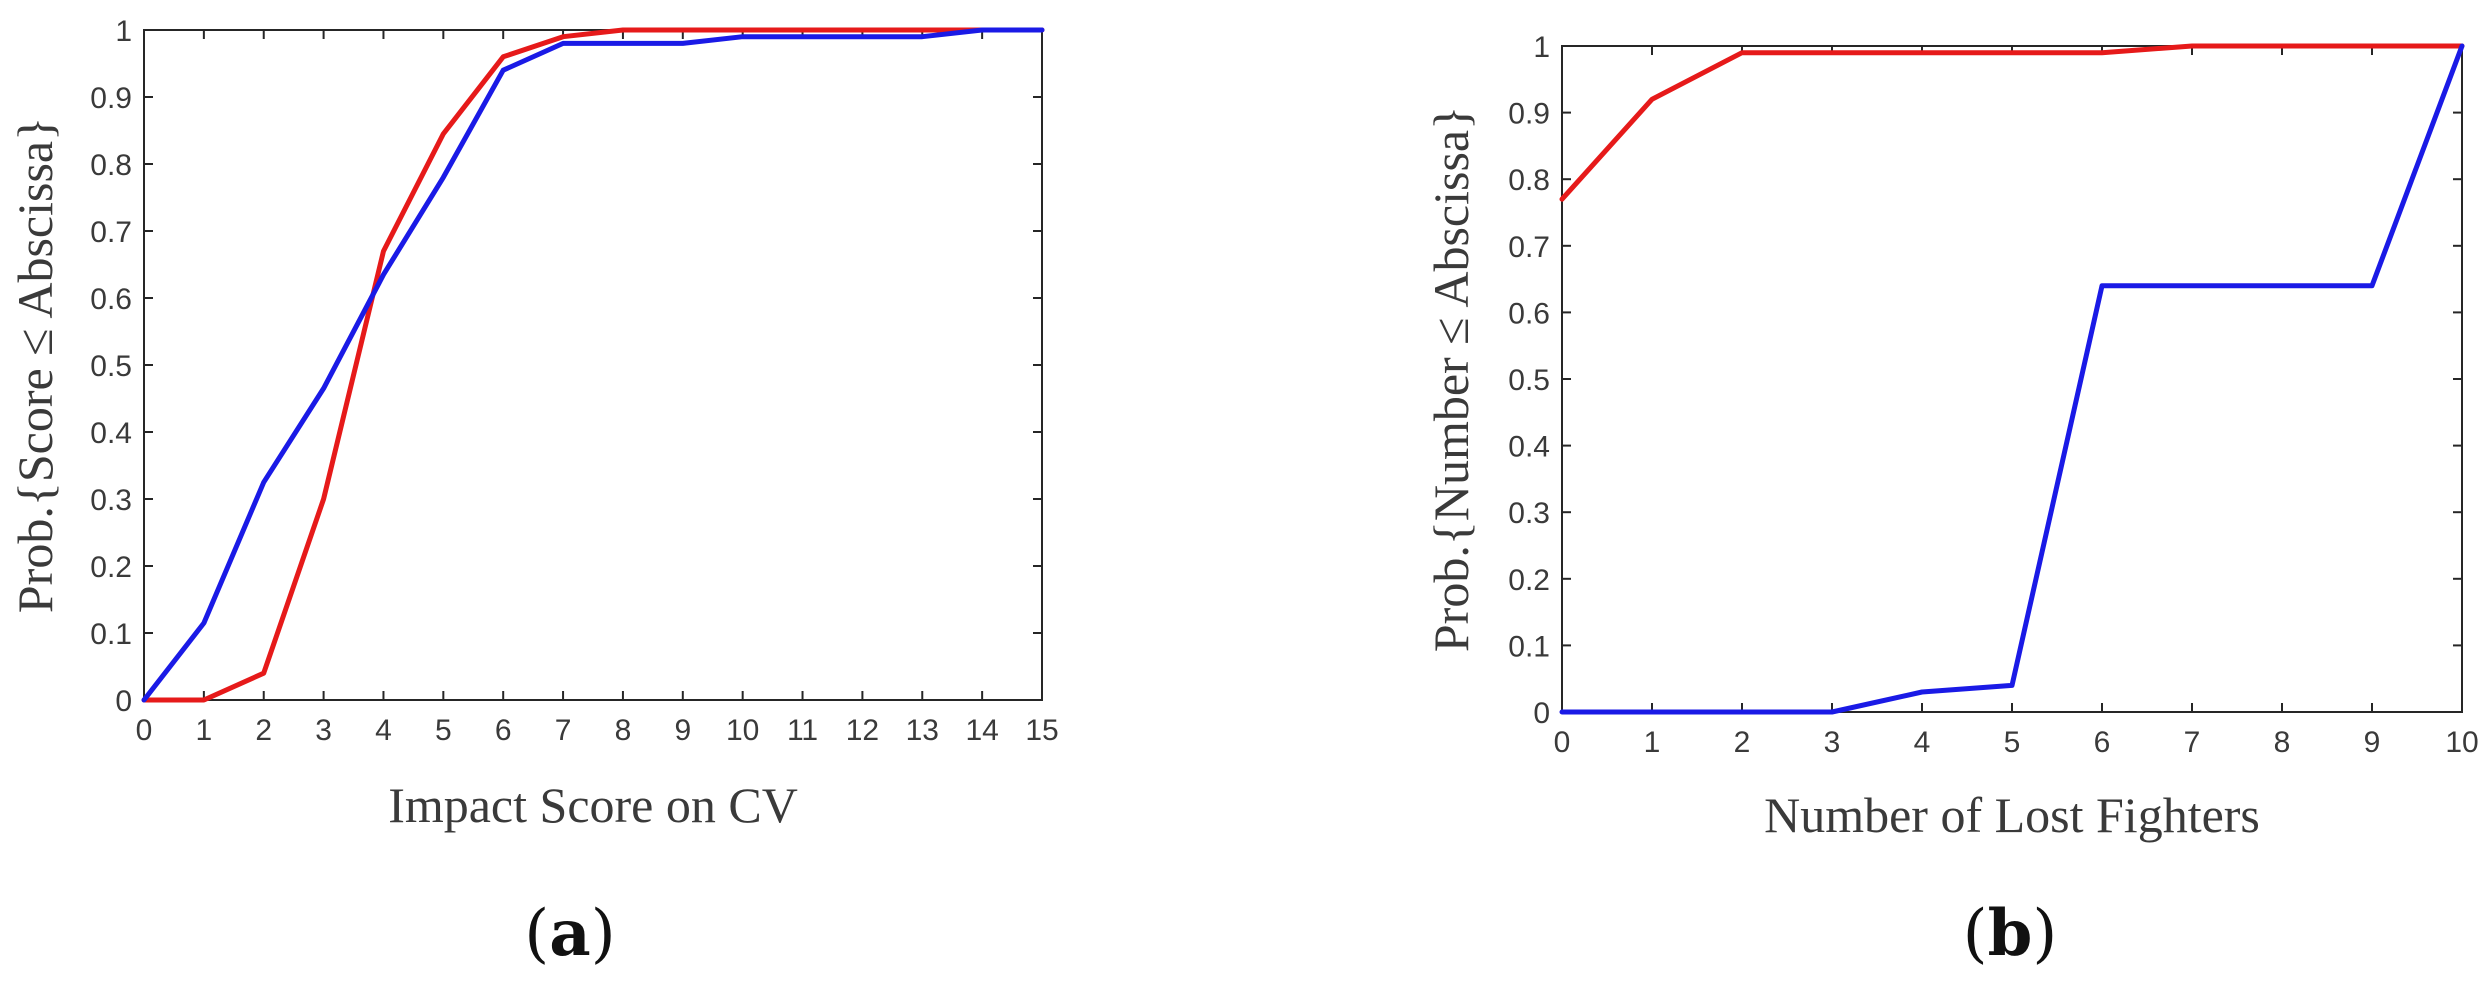 The image size is (2492, 984). What do you see at coordinates (1041, 730) in the screenshot?
I see `x-tick-label: 15` at bounding box center [1041, 730].